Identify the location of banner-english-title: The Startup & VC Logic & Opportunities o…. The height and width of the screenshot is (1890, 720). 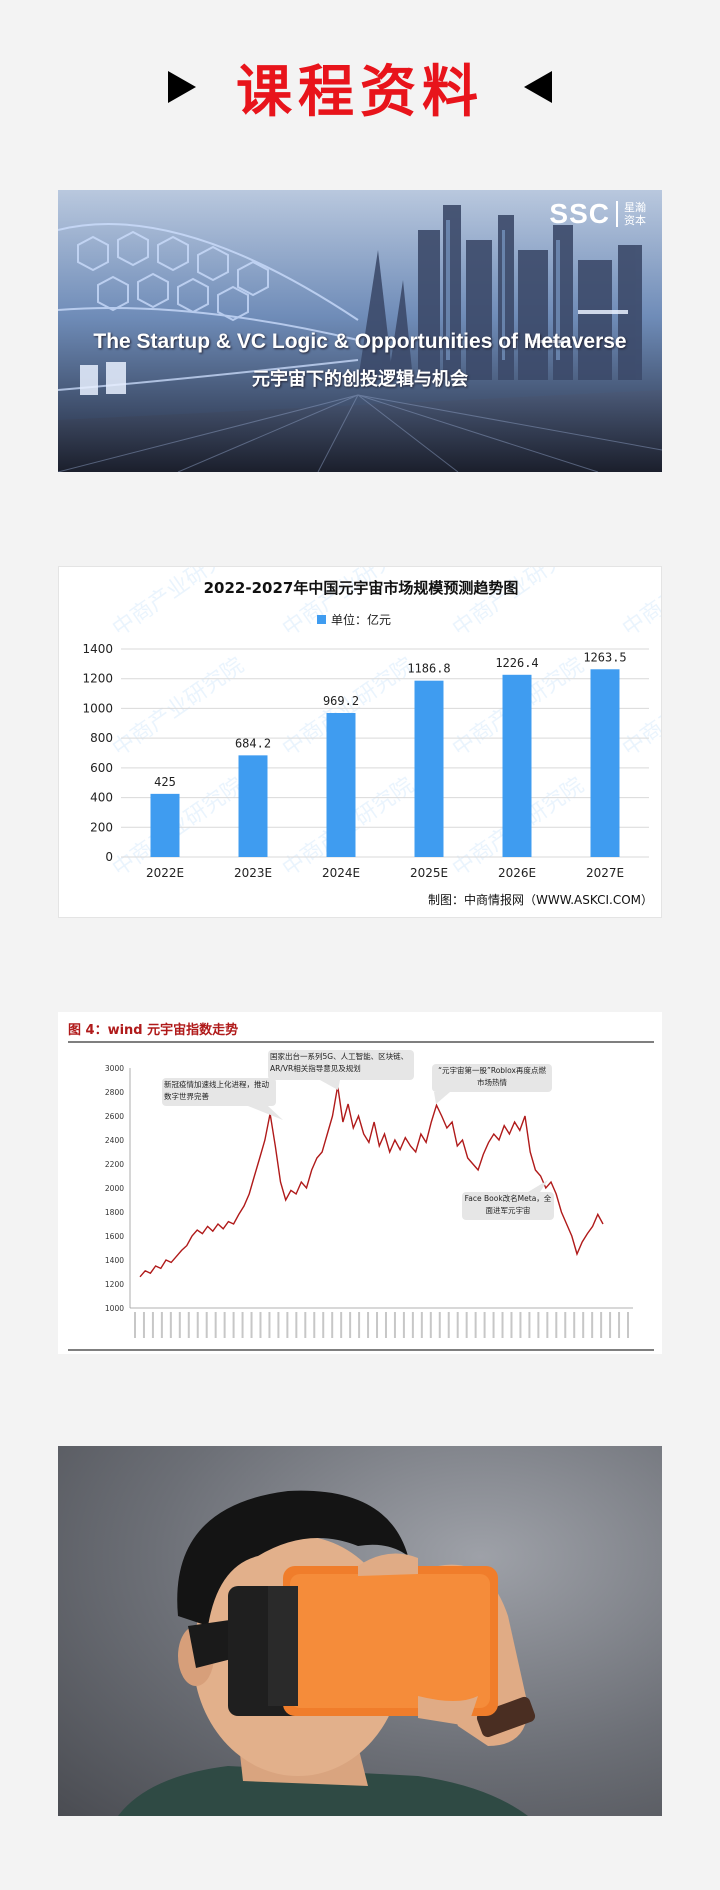
(360, 341).